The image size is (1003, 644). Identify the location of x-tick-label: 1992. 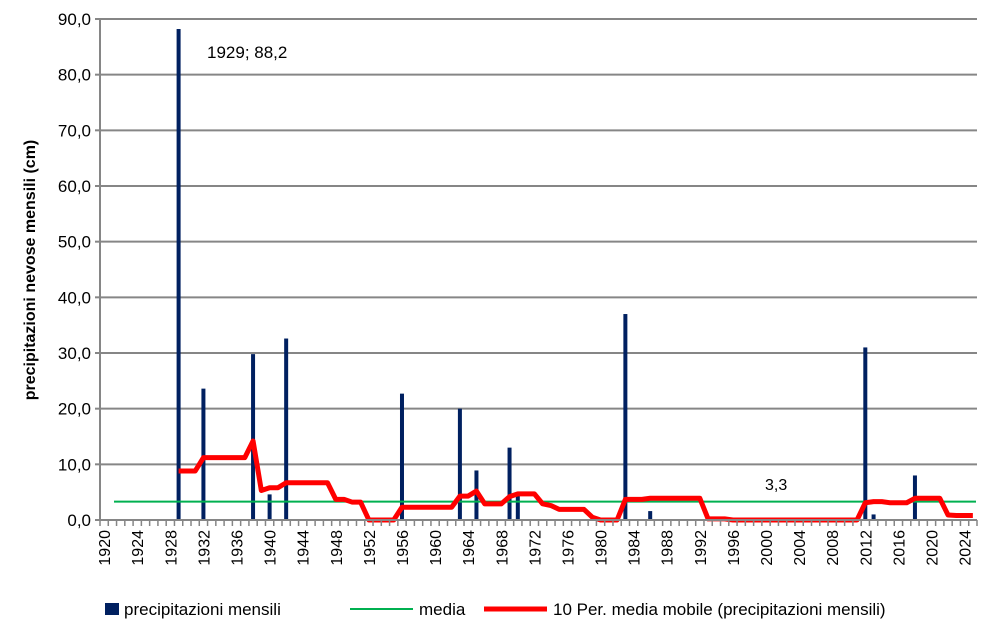
(701, 548).